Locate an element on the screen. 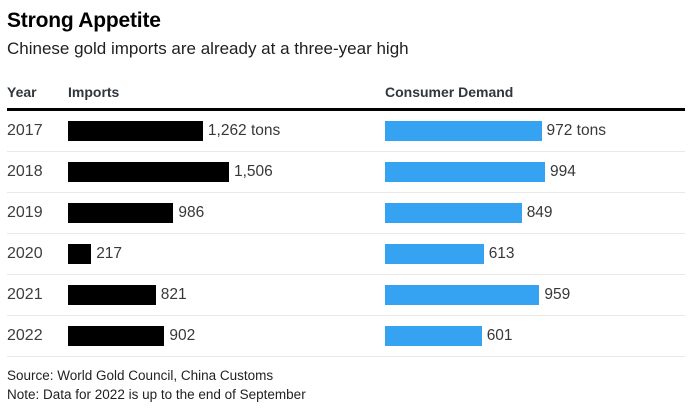  consumer-demand-cell: 601 is located at coordinates (535, 336).